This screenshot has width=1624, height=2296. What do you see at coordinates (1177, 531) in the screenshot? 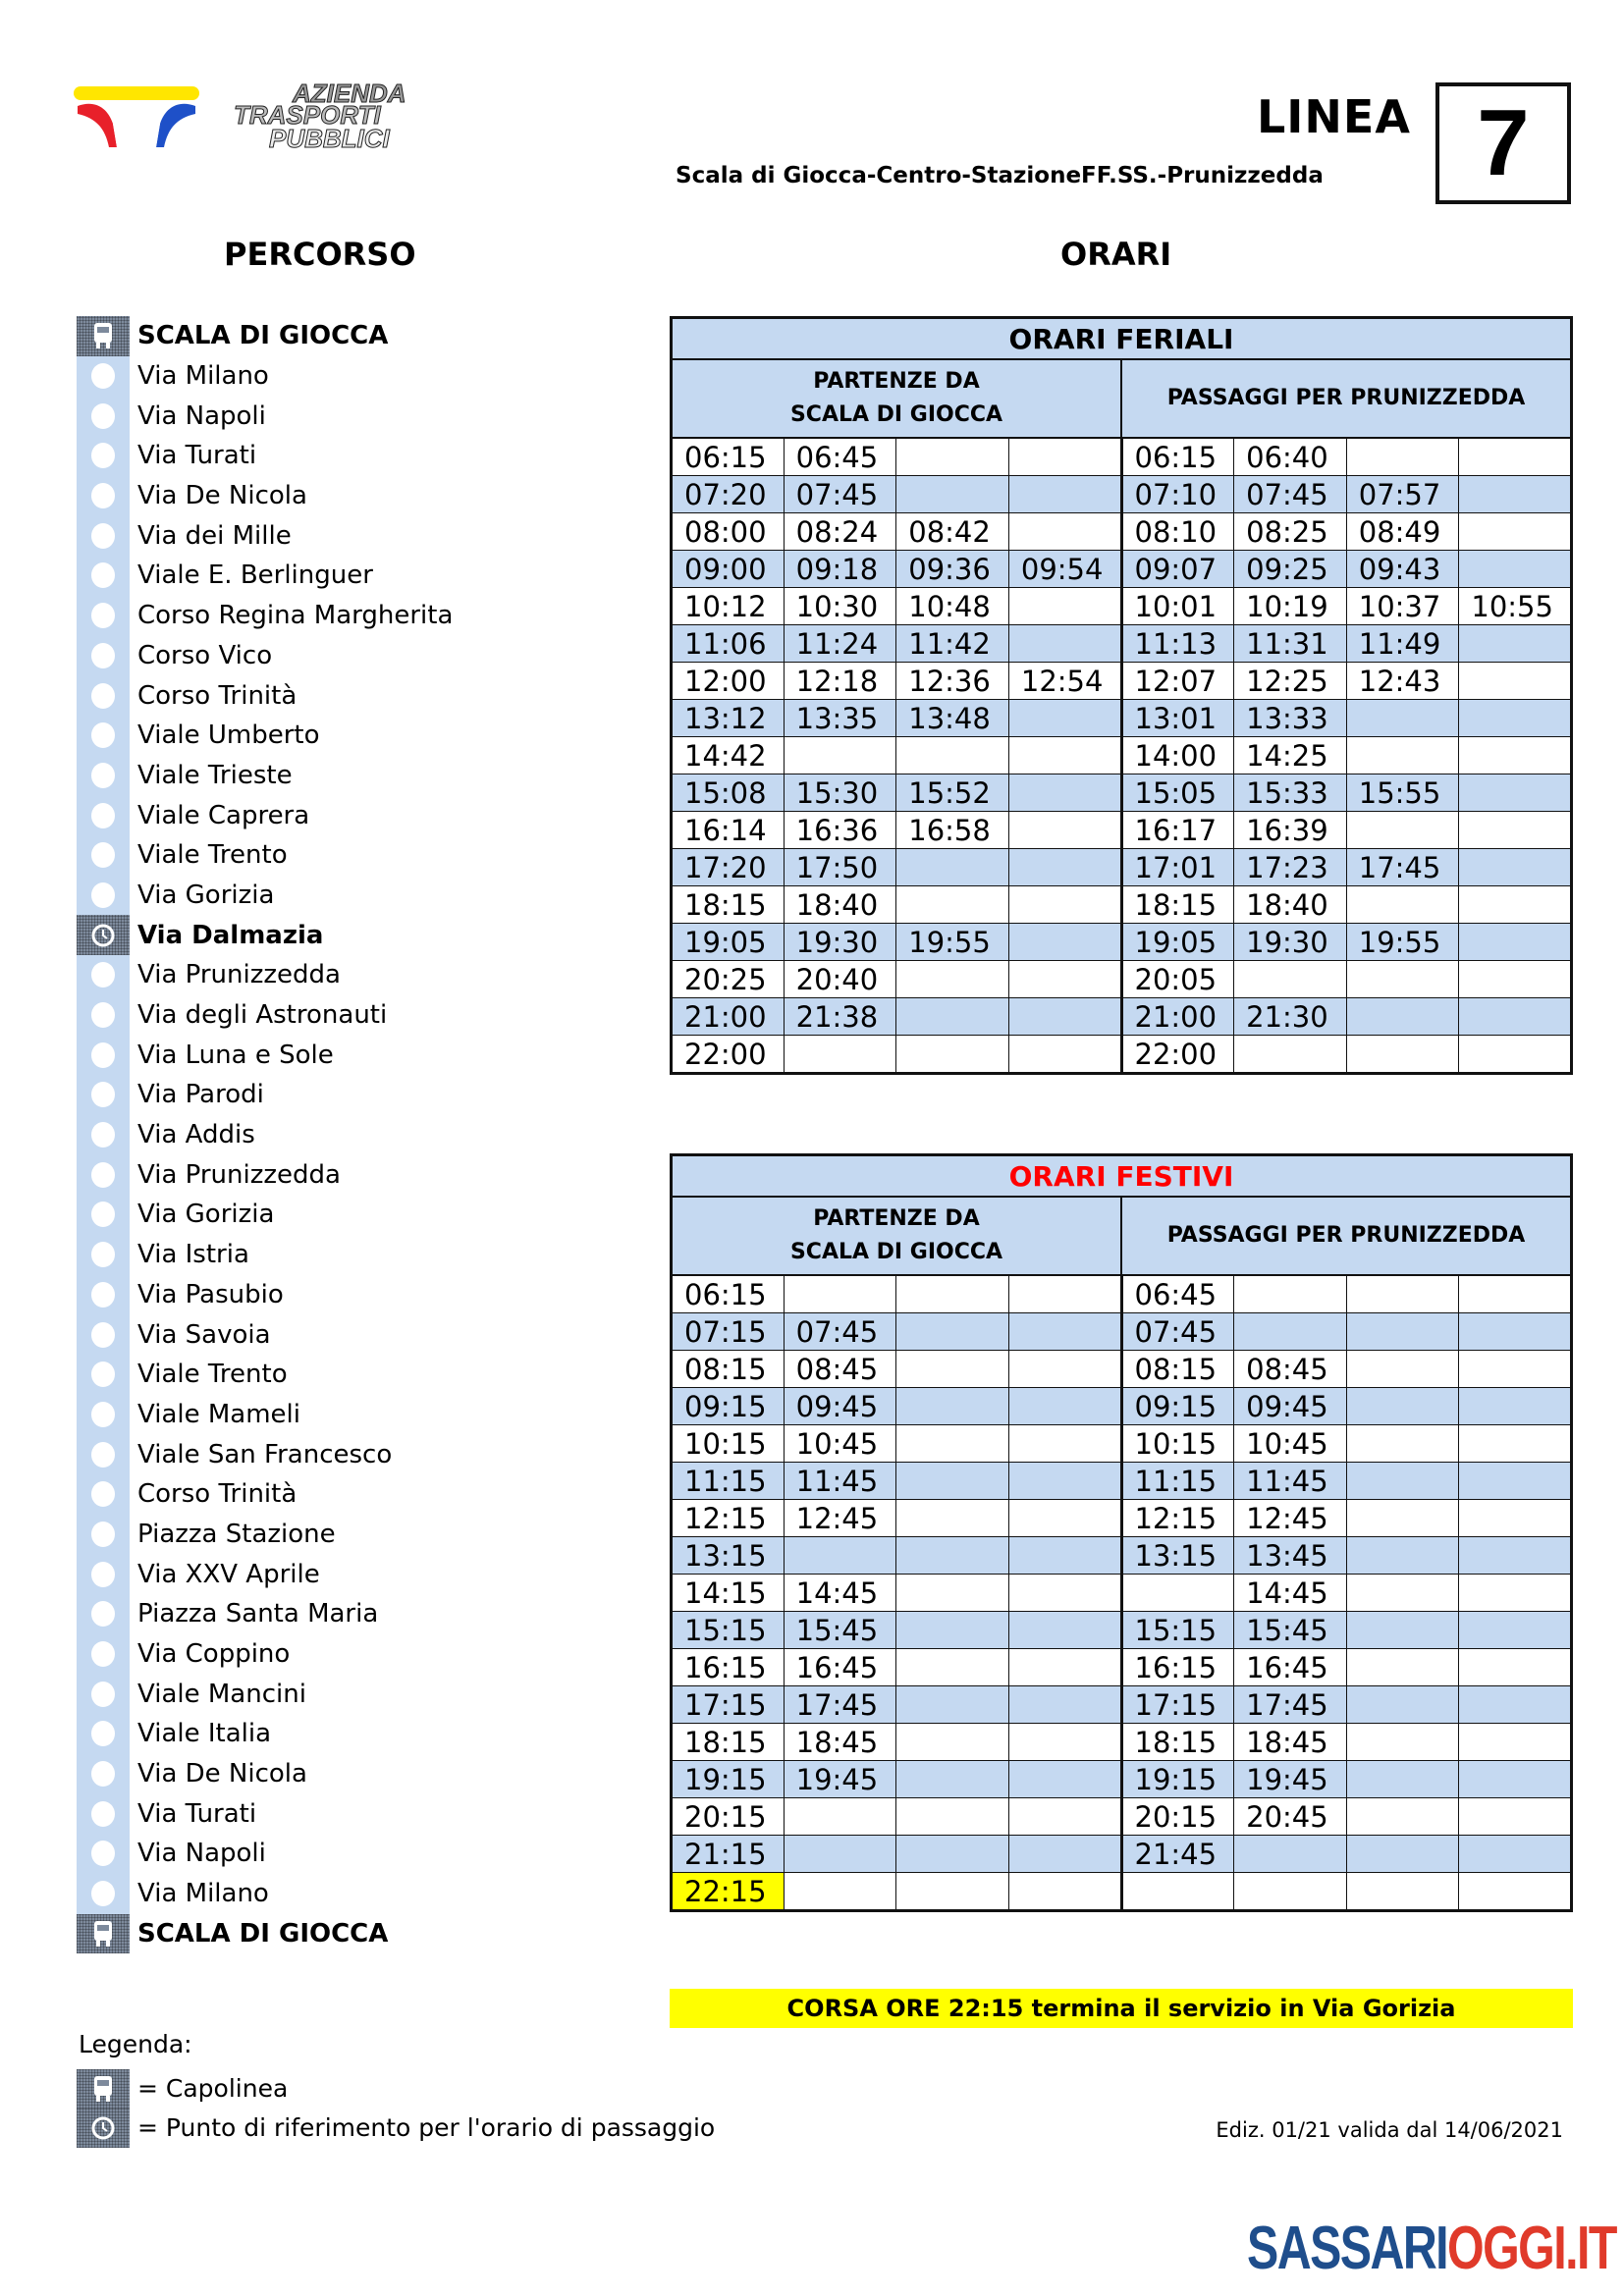
I see `time-cell: 08:10` at bounding box center [1177, 531].